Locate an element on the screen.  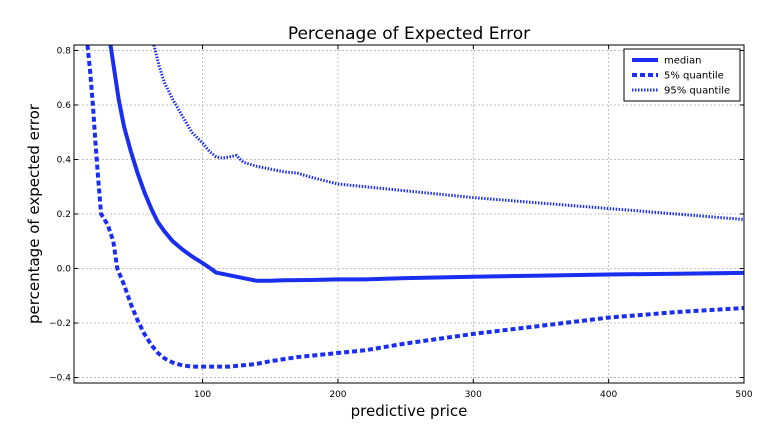
x-axis-label: predictive price is located at coordinates (409, 411).